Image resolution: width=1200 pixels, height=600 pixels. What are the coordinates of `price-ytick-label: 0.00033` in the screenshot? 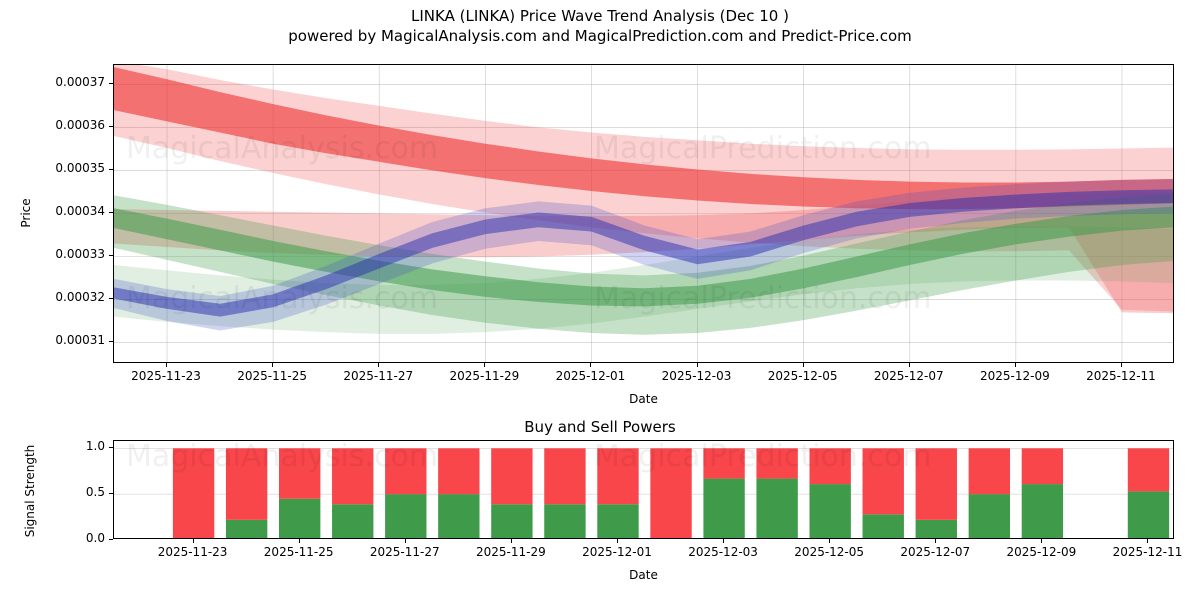 It's located at (80, 254).